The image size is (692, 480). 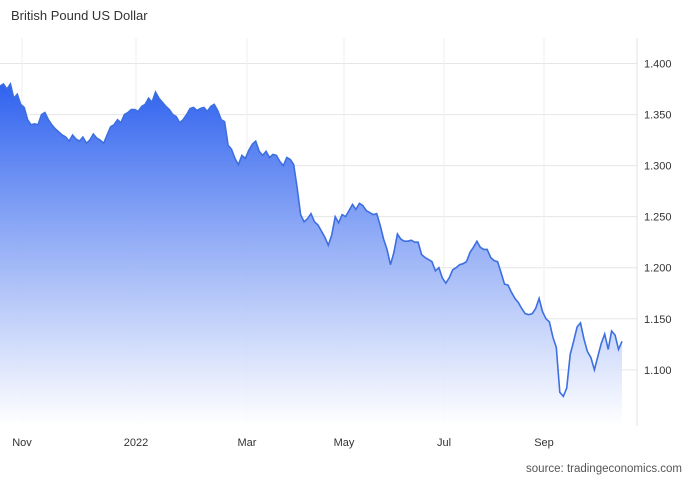 What do you see at coordinates (247, 443) in the screenshot?
I see `x-tick-label: Mar` at bounding box center [247, 443].